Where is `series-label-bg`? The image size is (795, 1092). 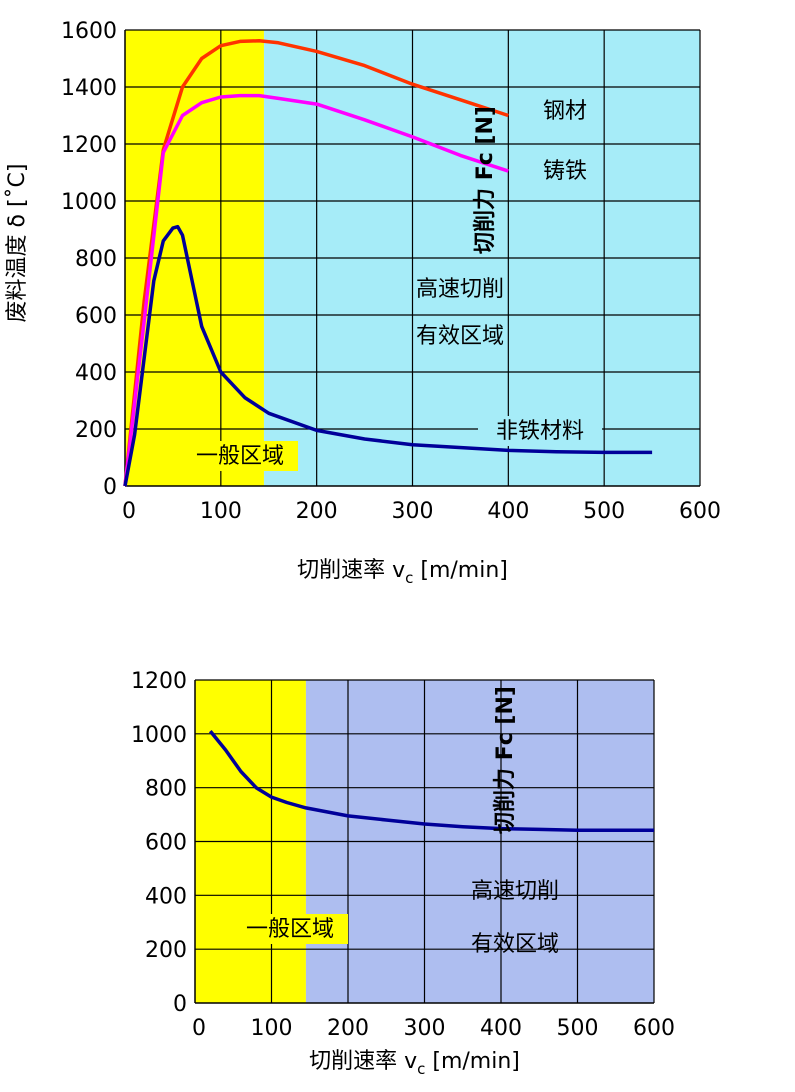 series-label-bg is located at coordinates (540, 431).